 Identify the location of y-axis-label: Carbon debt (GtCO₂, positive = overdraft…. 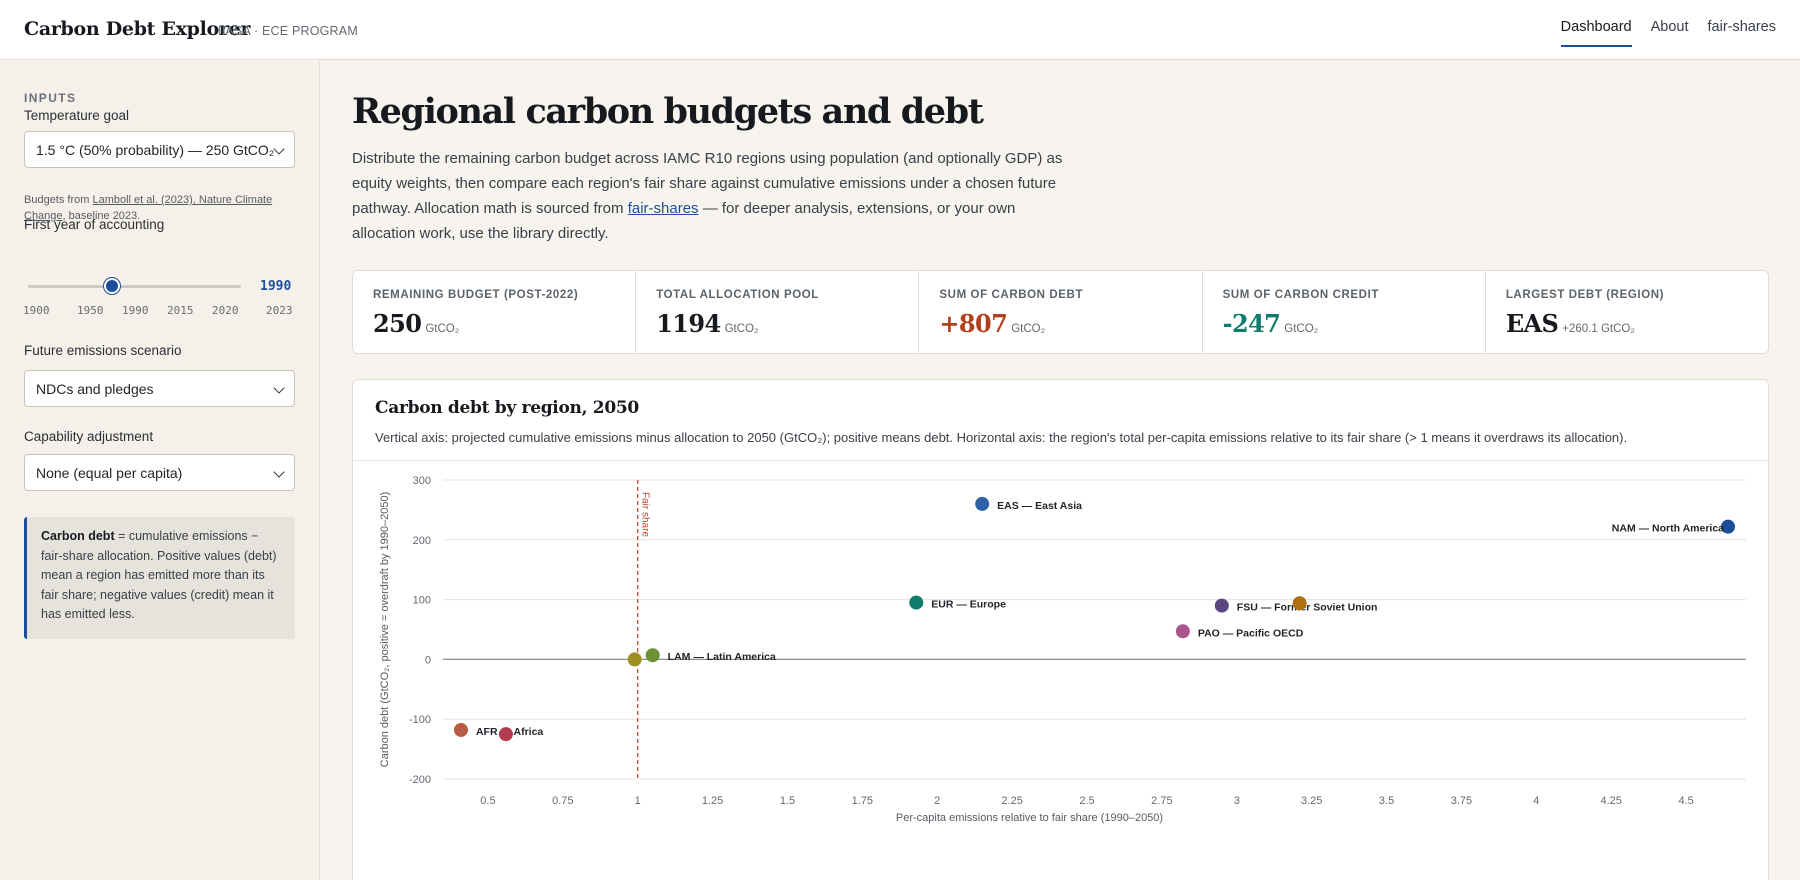
(385, 629).